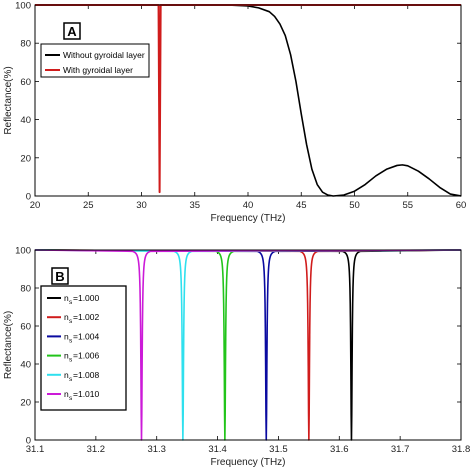  I want to click on x-tick-label: 60, so click(461, 205).